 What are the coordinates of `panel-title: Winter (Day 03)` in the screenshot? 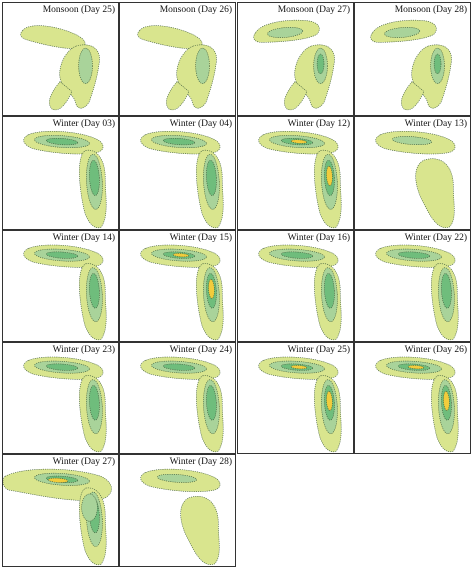 It's located at (83, 124).